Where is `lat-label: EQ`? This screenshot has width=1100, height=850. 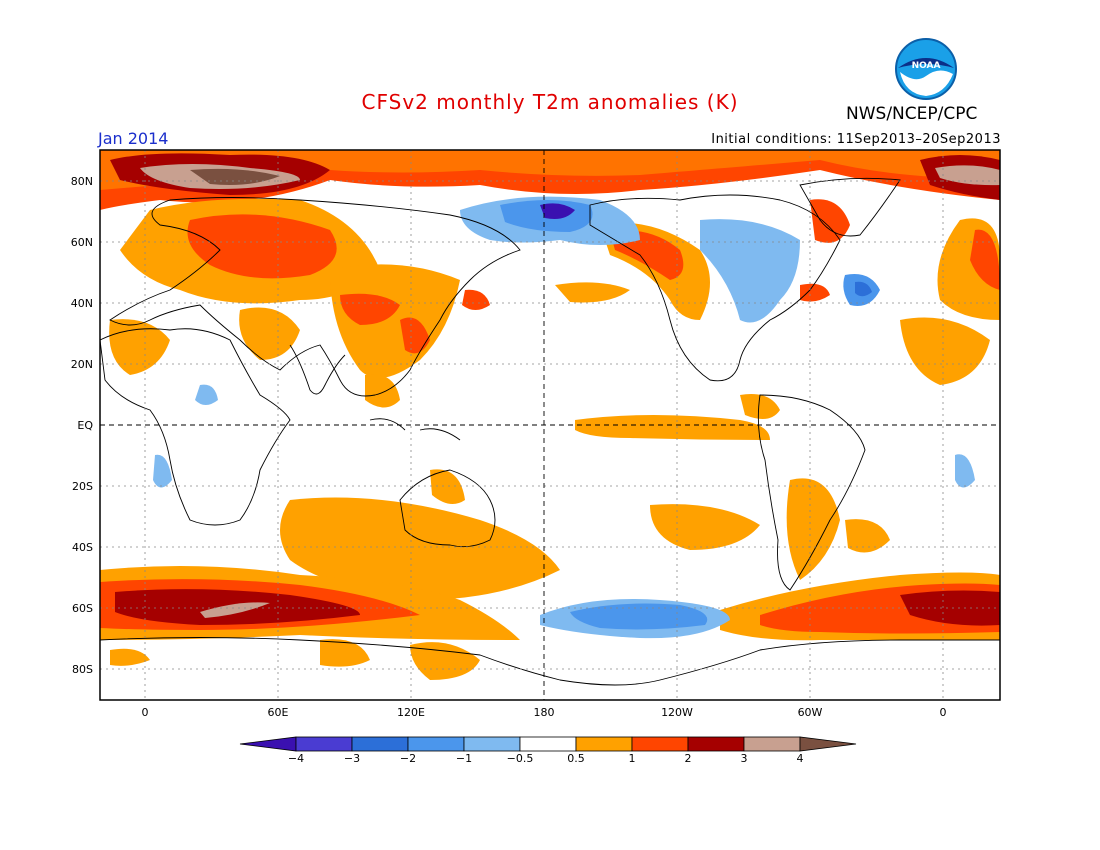 lat-label: EQ is located at coordinates (85, 425).